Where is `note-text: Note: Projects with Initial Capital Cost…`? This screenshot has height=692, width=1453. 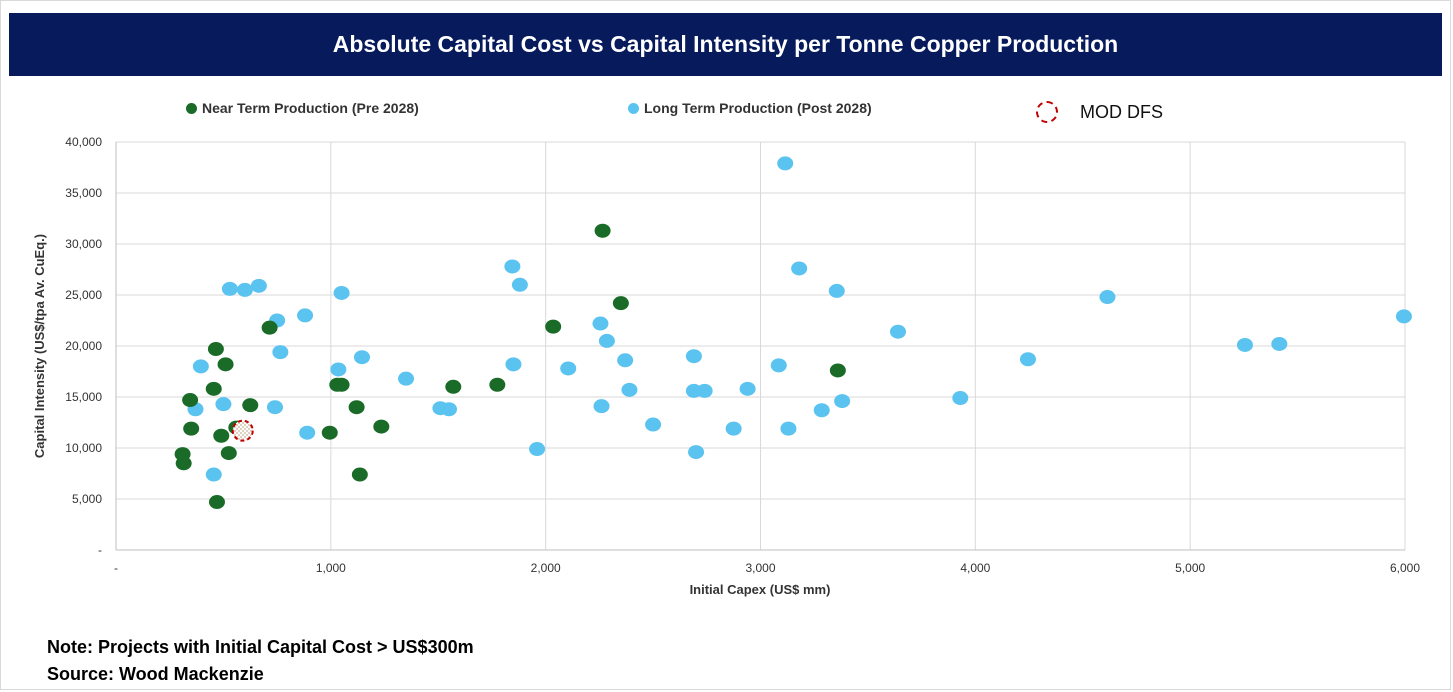 note-text: Note: Projects with Initial Capital Cost… is located at coordinates (260, 647).